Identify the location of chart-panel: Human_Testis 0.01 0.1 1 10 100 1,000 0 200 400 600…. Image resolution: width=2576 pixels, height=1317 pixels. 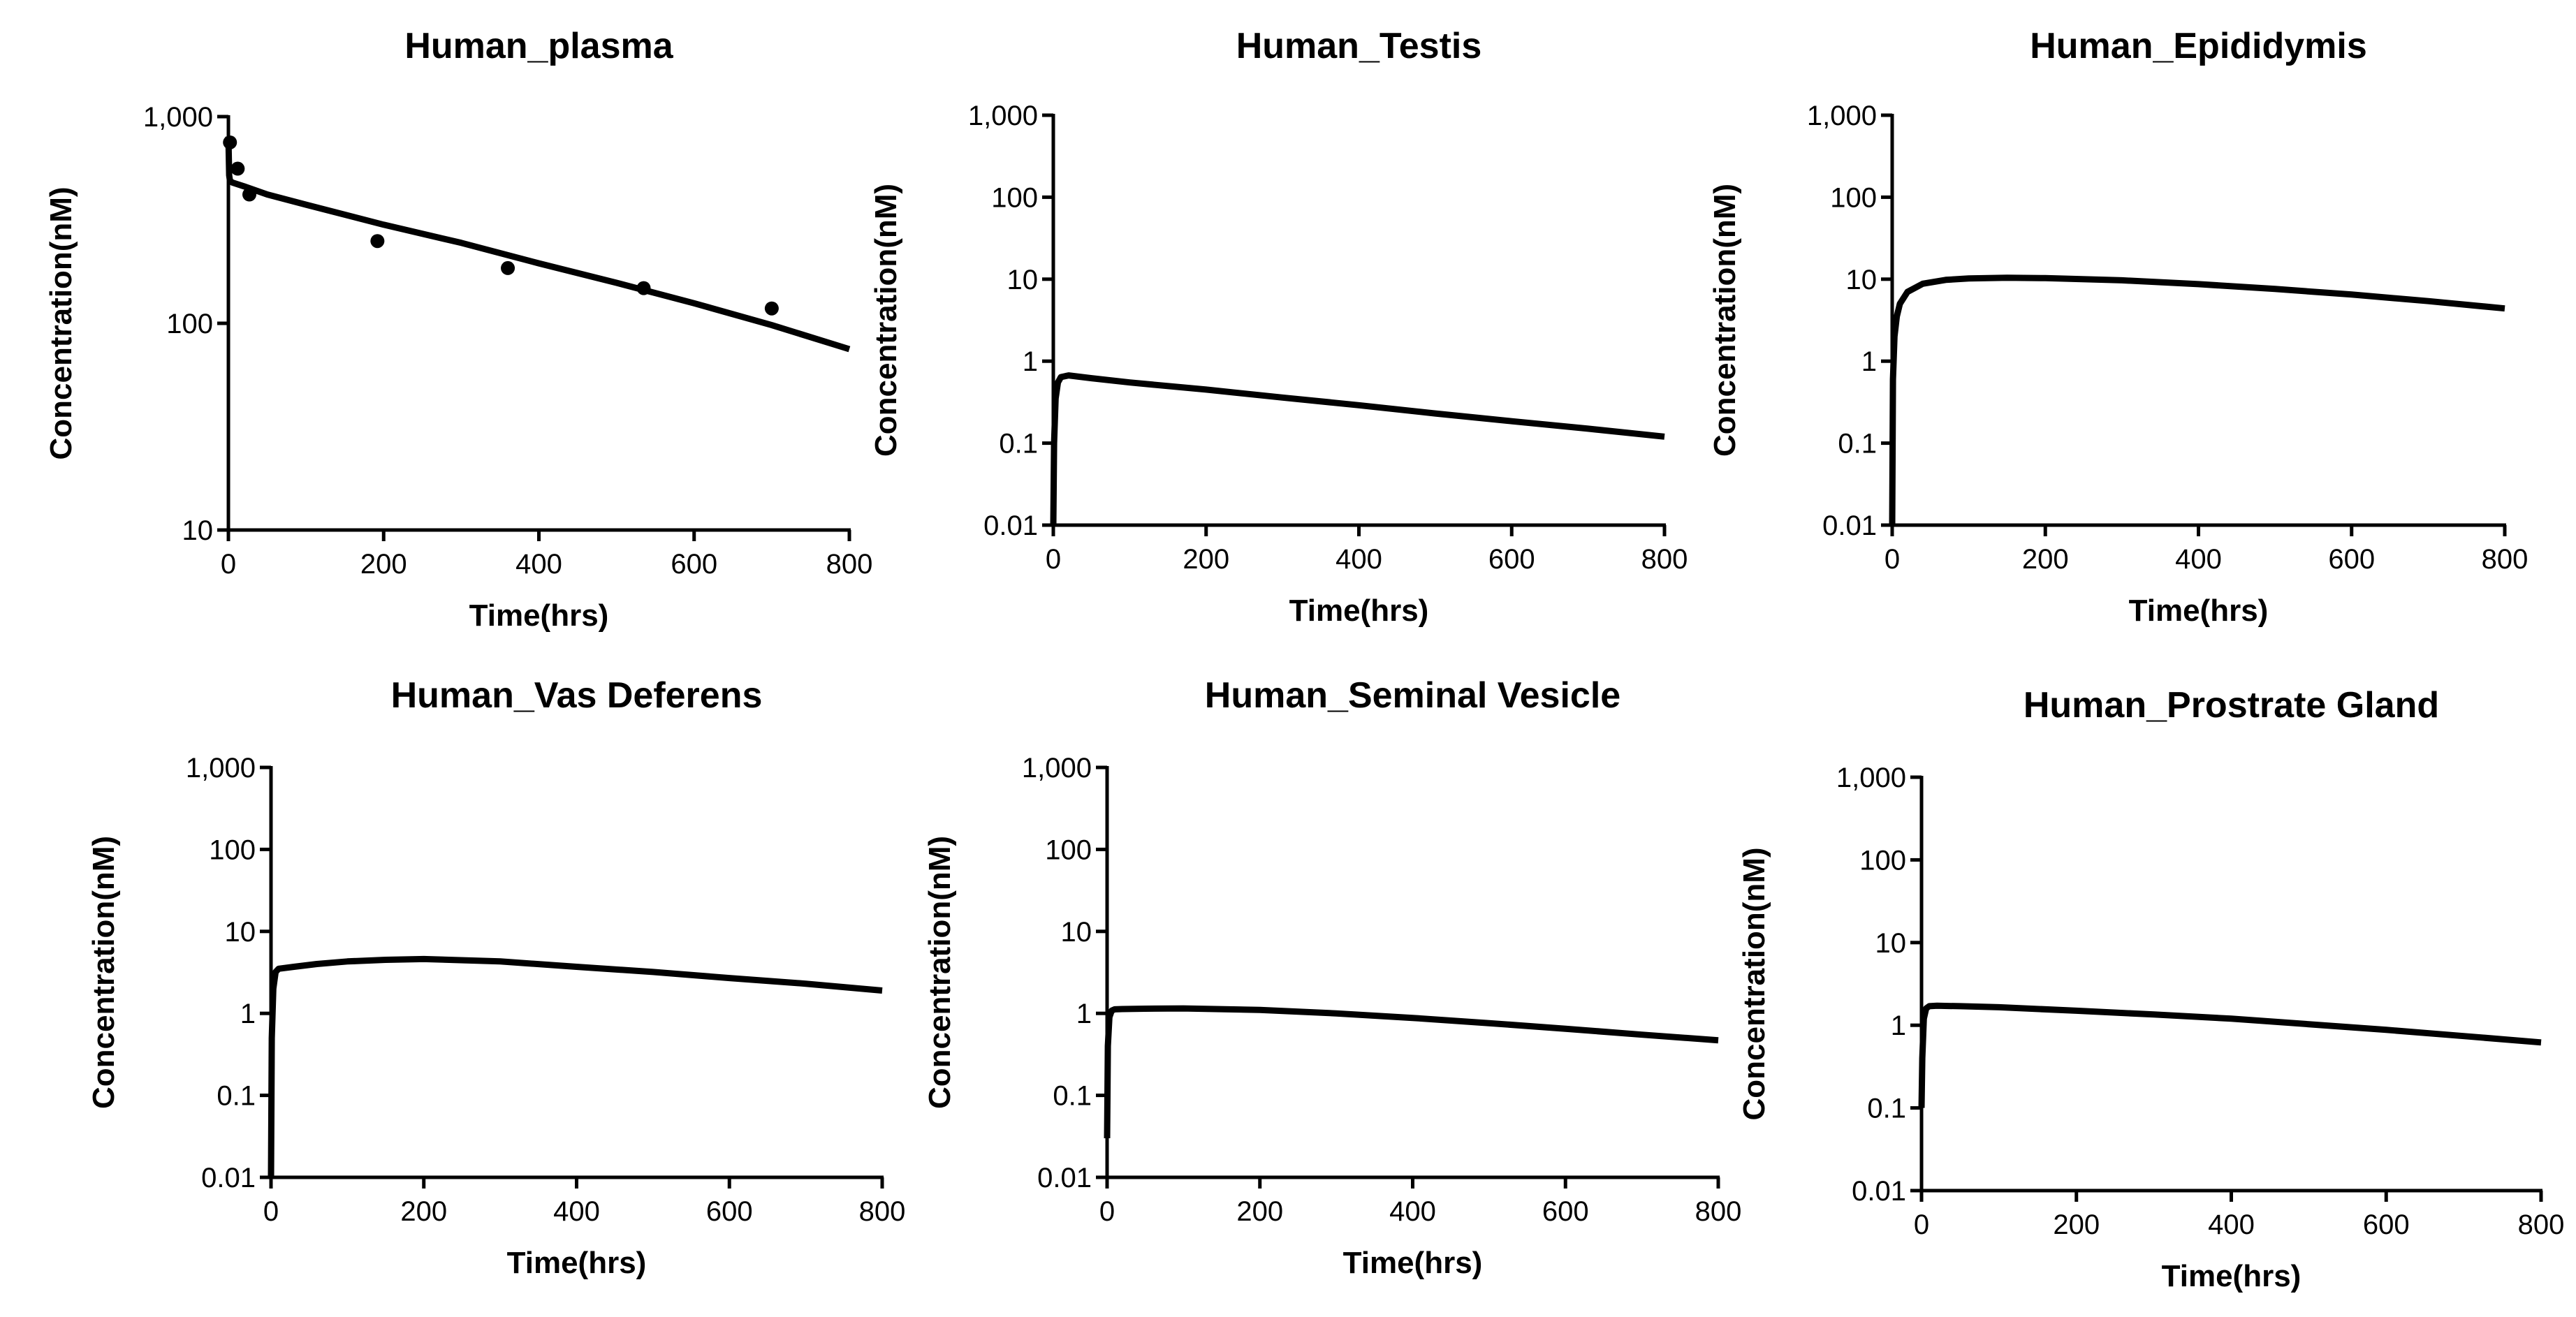
(1278, 327).